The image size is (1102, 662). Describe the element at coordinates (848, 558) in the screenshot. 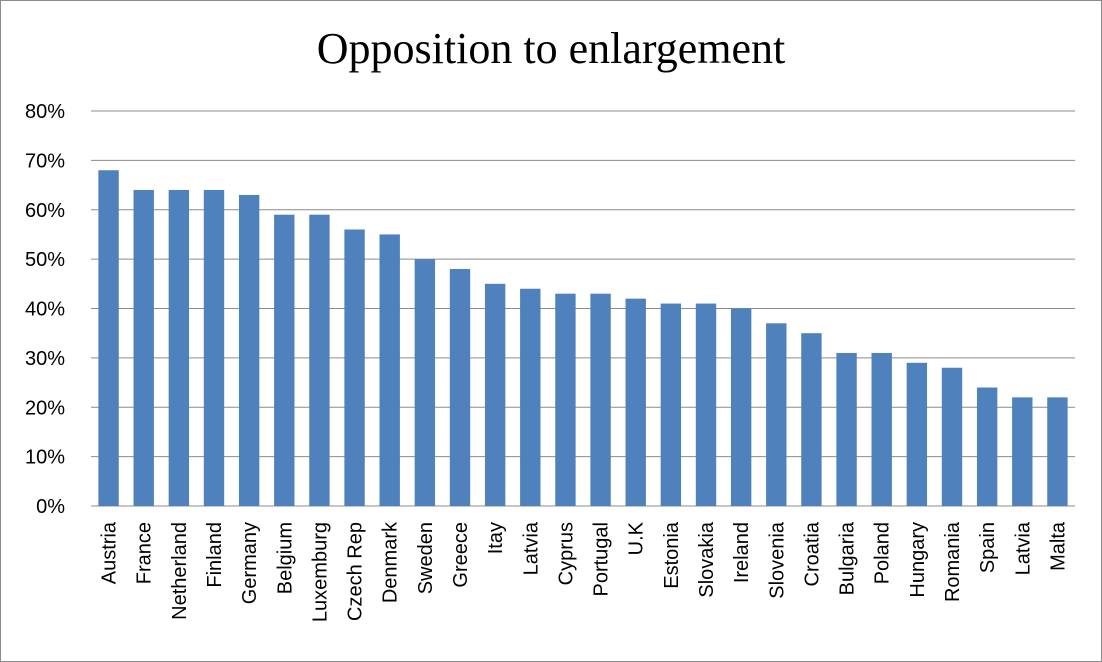

I see `x-category-label: Bulgaria` at that location.